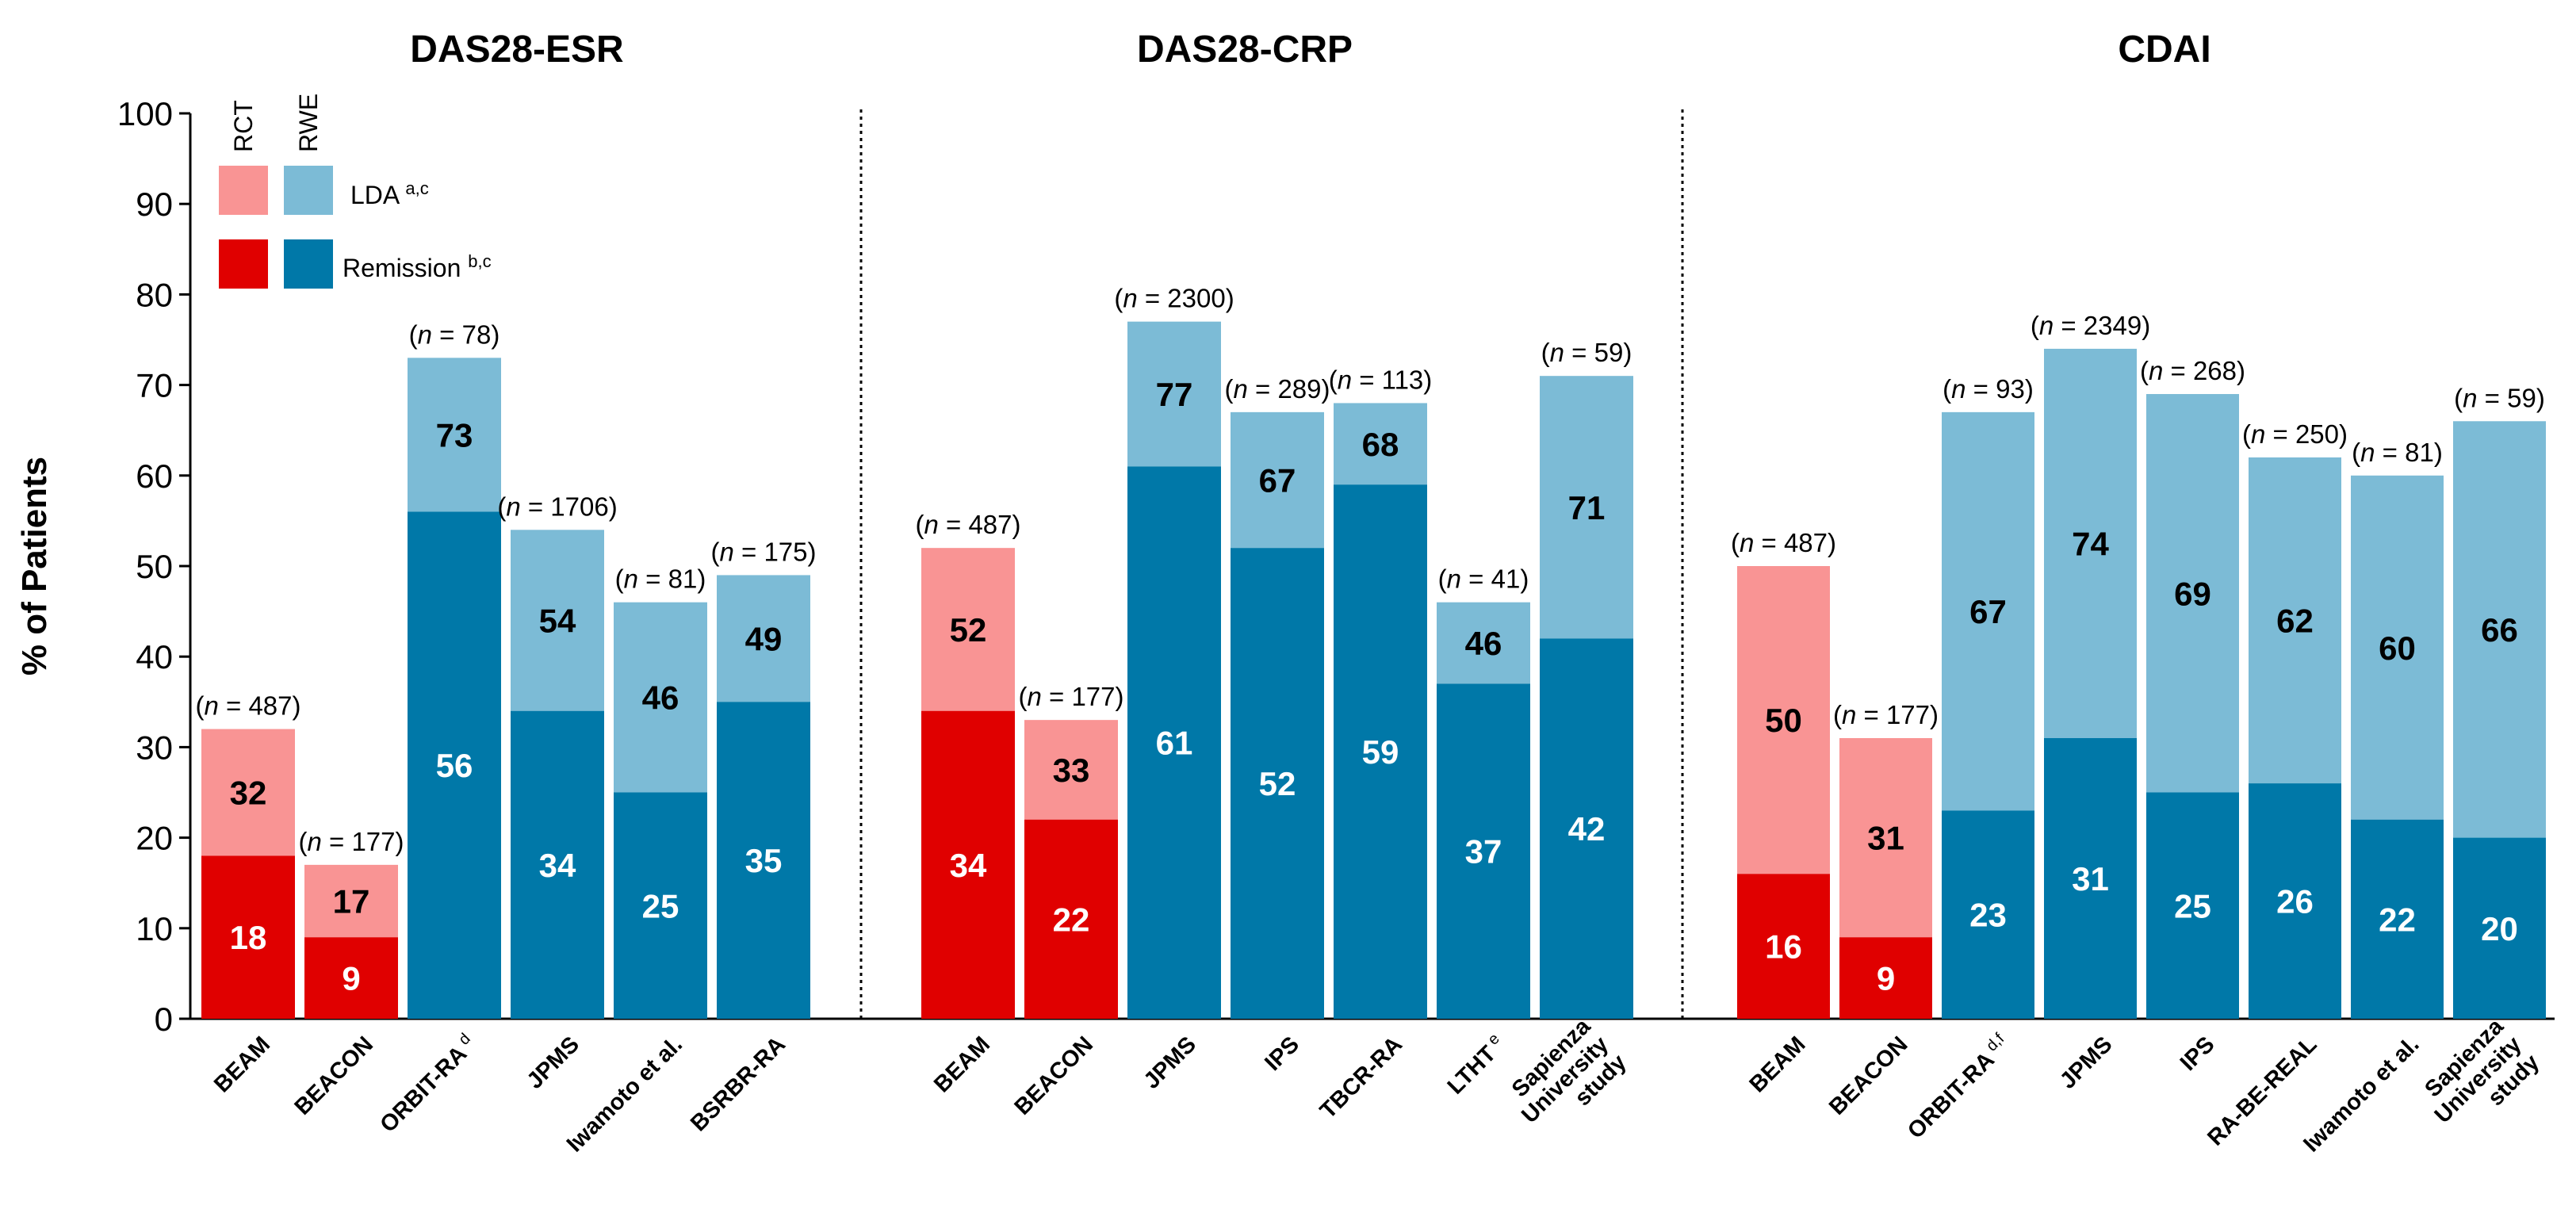  Describe the element at coordinates (1174, 299) in the screenshot. I see `n-label: (n = 2300)` at that location.